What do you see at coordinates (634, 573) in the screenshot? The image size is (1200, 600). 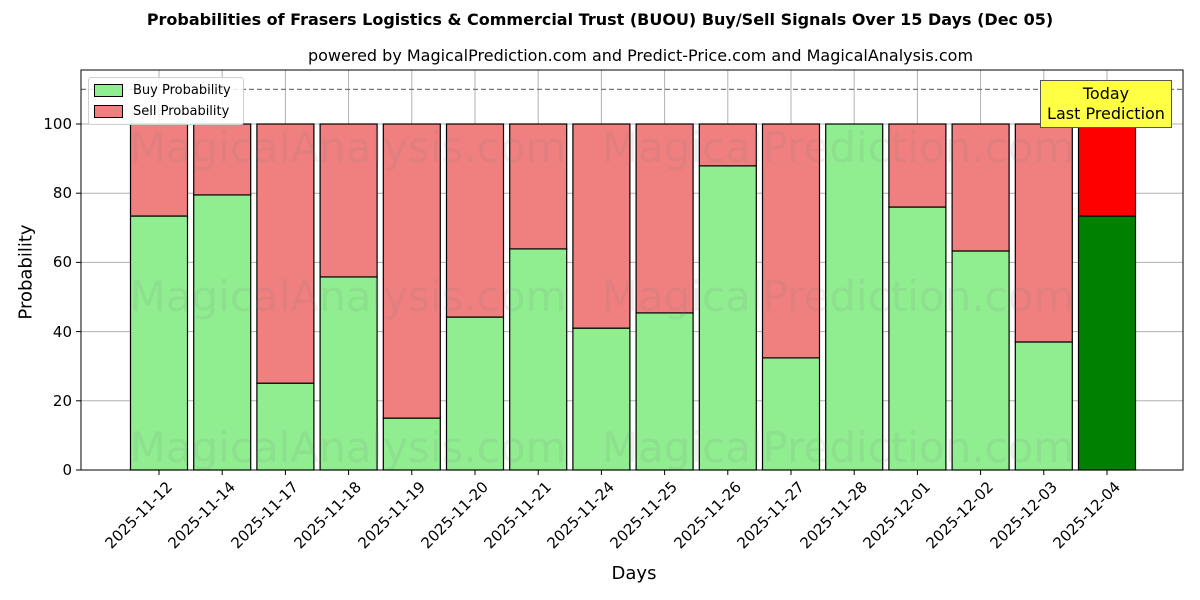 I see `x-axis-label: Days` at bounding box center [634, 573].